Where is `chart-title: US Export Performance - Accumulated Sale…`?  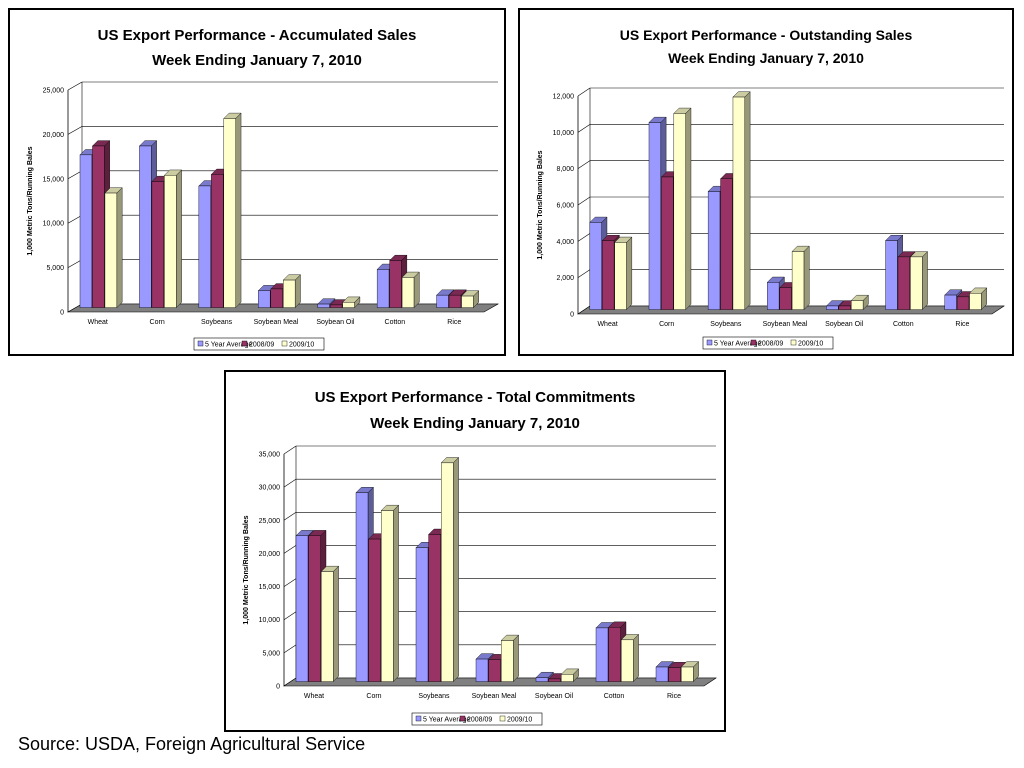 chart-title: US Export Performance - Accumulated Sale… is located at coordinates (257, 35).